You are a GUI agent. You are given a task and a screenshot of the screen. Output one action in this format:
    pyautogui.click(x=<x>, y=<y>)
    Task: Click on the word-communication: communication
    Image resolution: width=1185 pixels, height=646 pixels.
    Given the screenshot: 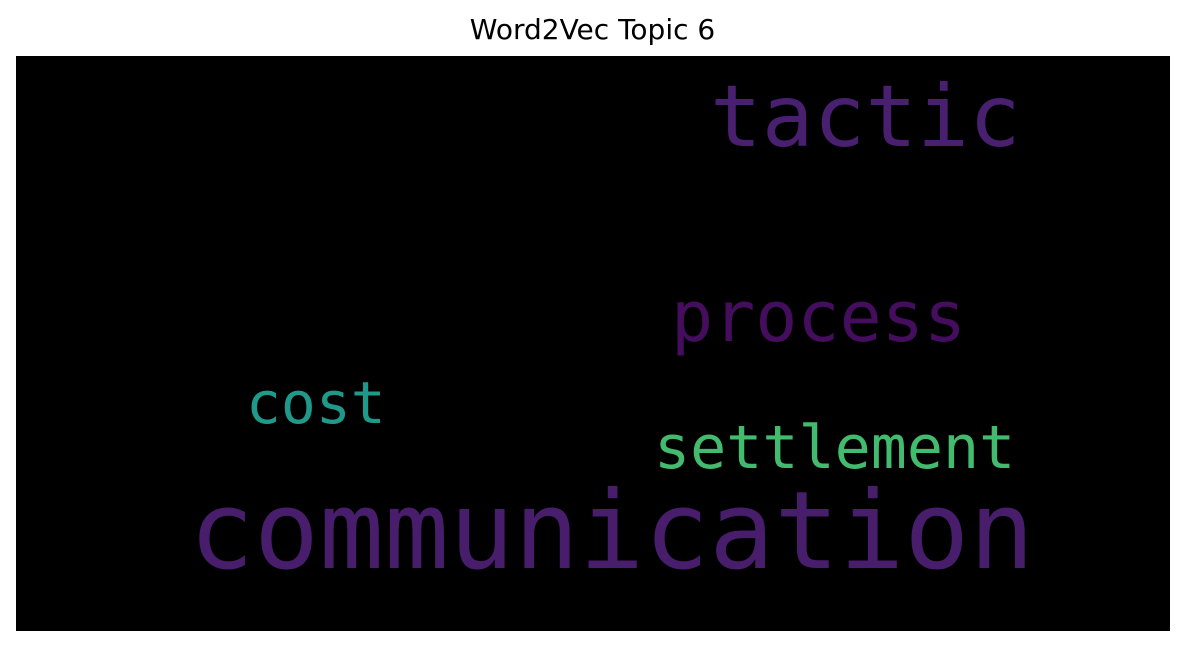 What is the action you would take?
    pyautogui.click(x=612, y=531)
    